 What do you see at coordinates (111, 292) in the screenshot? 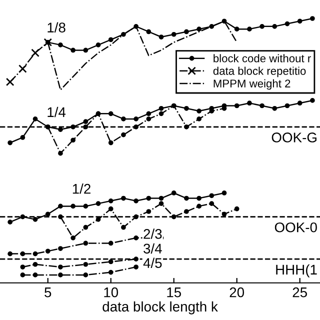
I see `x-tick-label: 10` at bounding box center [111, 292].